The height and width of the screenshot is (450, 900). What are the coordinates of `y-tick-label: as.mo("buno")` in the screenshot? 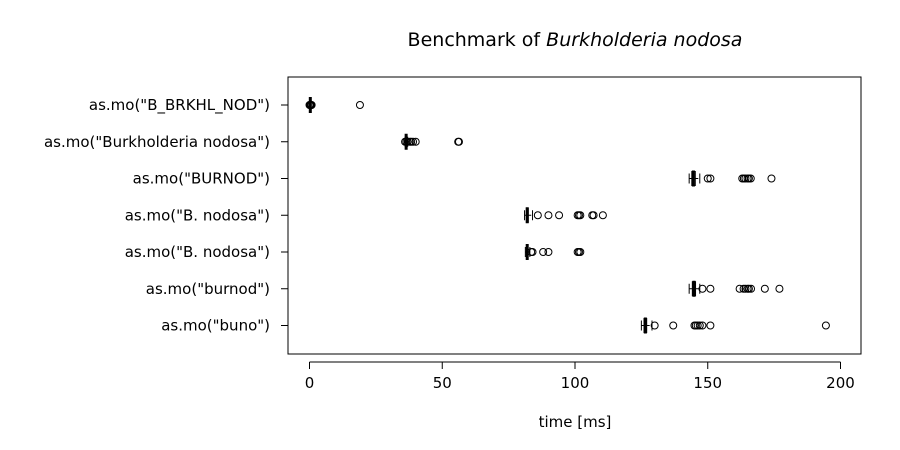 It's located at (215, 326).